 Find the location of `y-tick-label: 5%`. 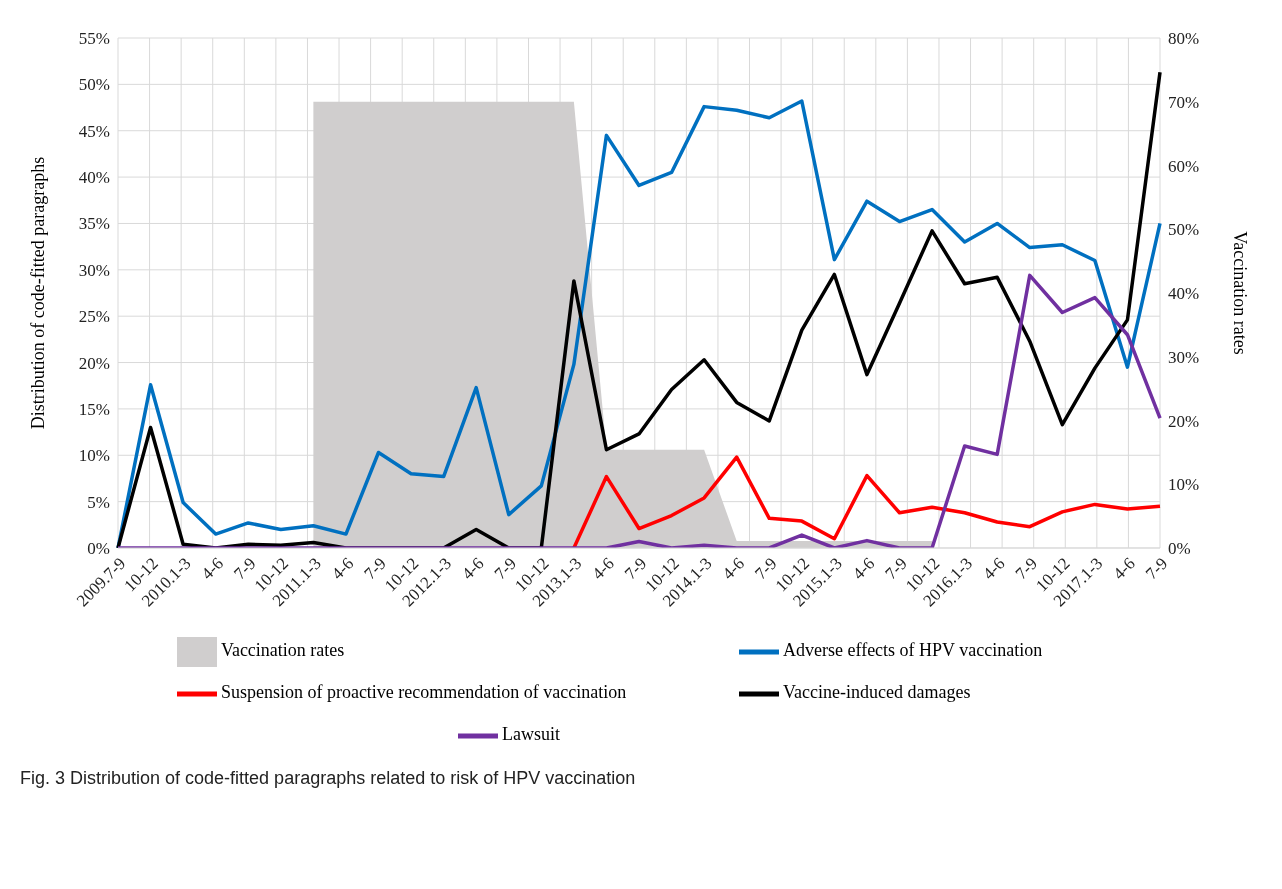

y-tick-label: 5% is located at coordinates (98, 502).